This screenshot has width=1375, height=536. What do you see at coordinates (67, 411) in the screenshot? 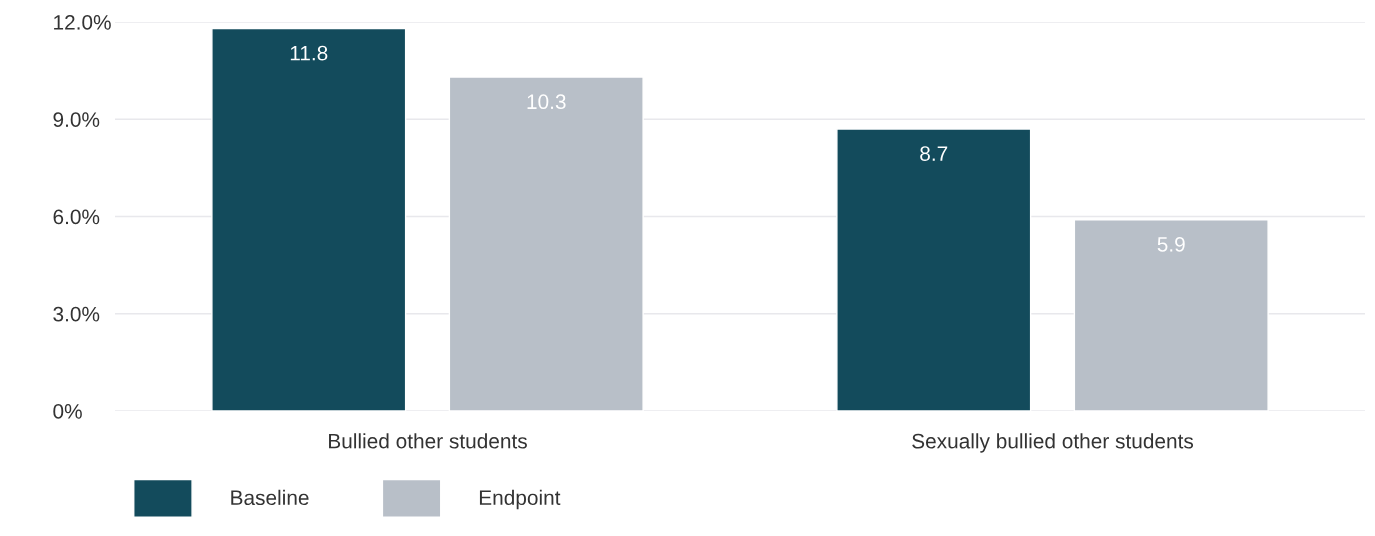
I see `y-tick-label: 0%` at bounding box center [67, 411].